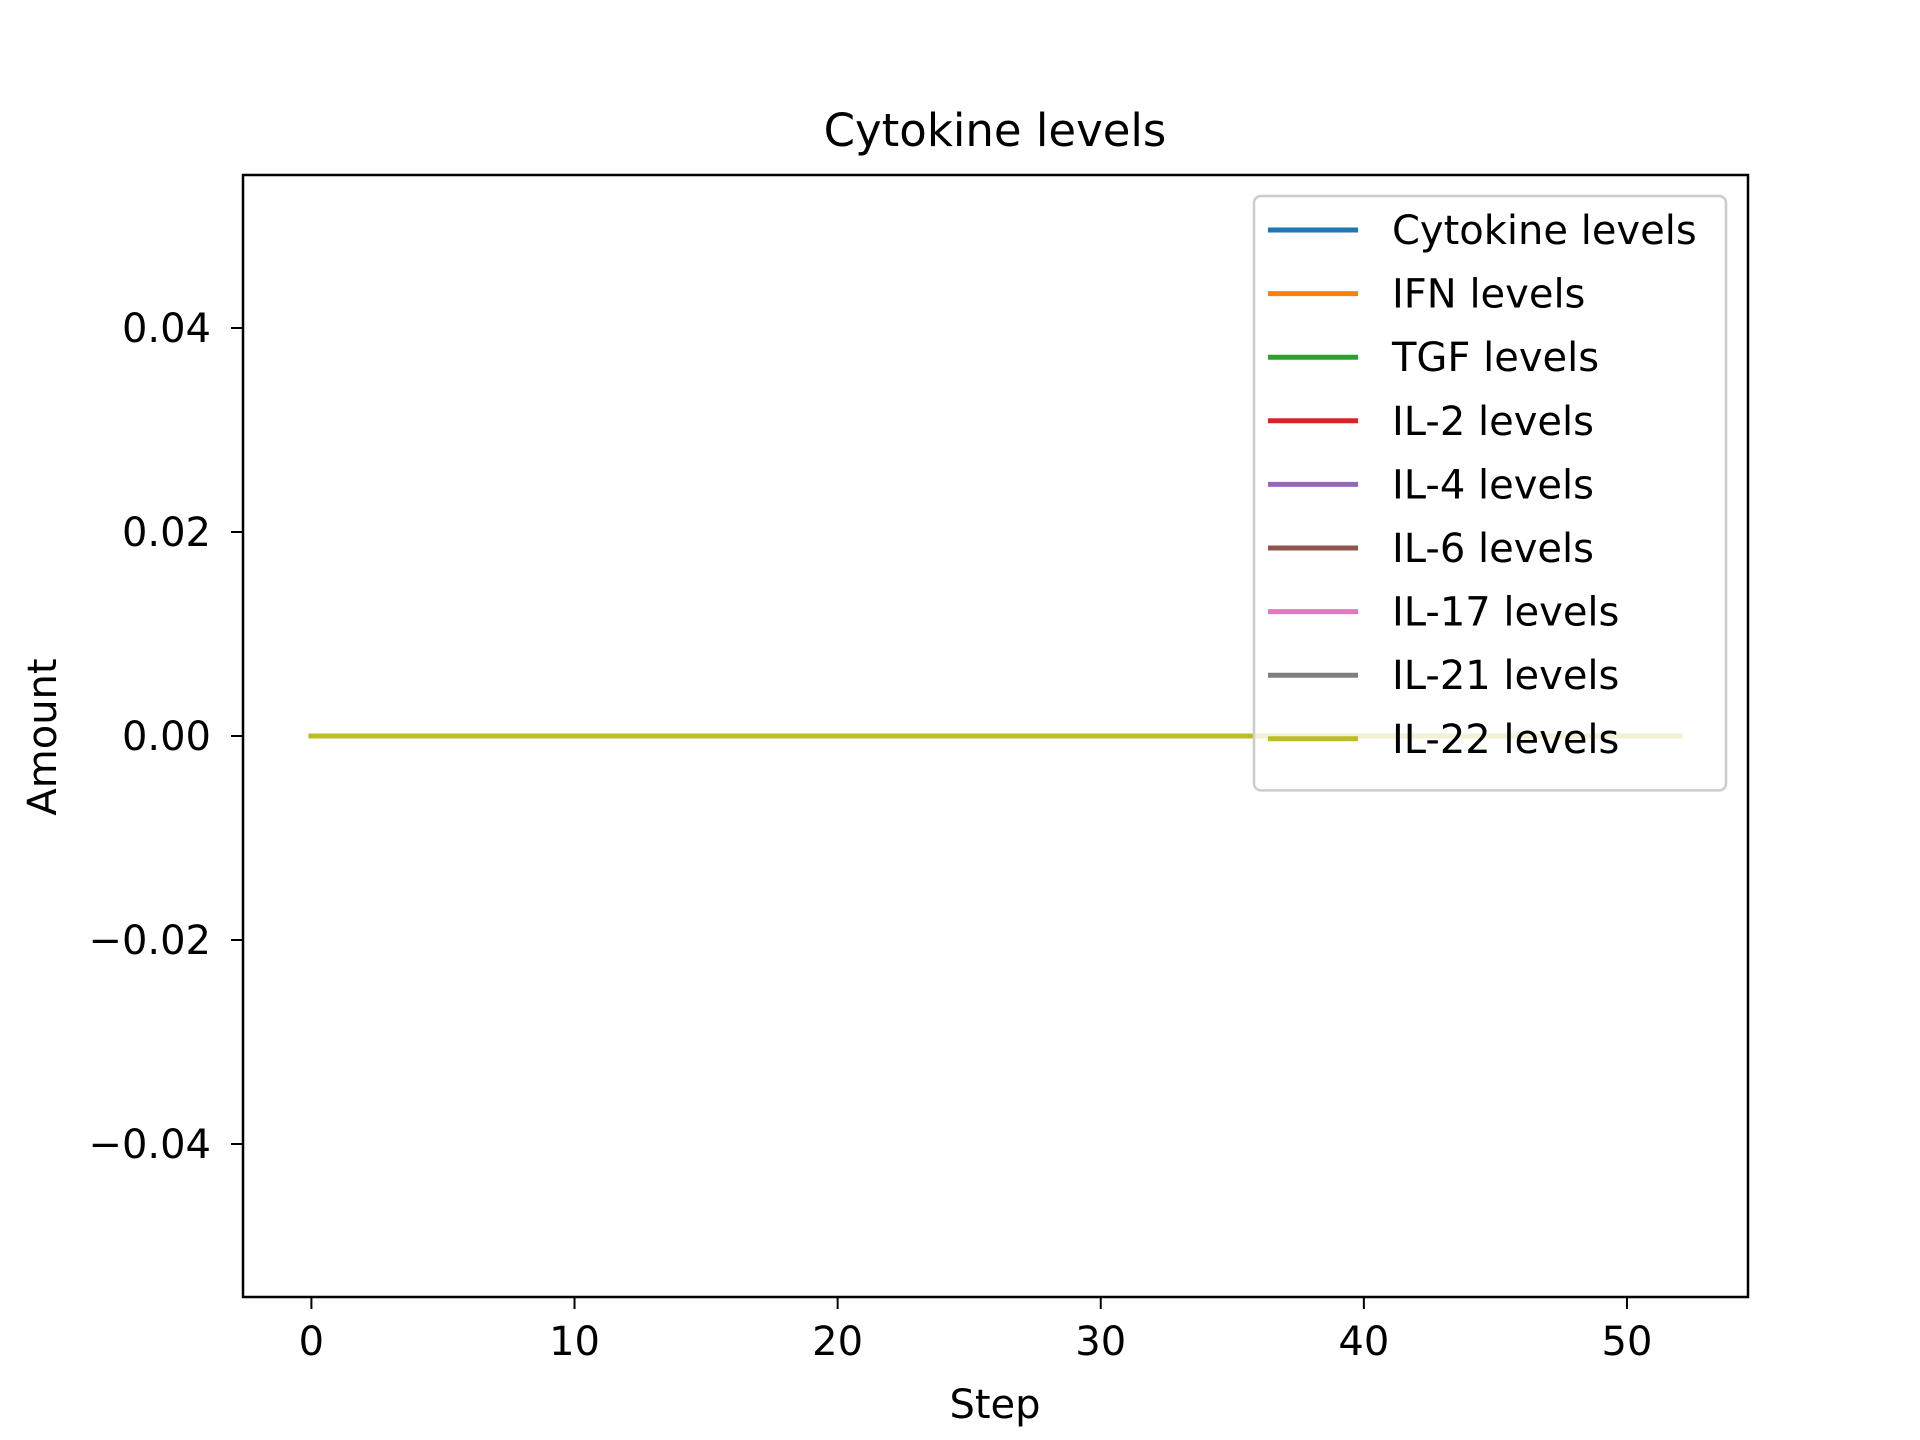  I want to click on y-axis-label: Amount, so click(43, 736).